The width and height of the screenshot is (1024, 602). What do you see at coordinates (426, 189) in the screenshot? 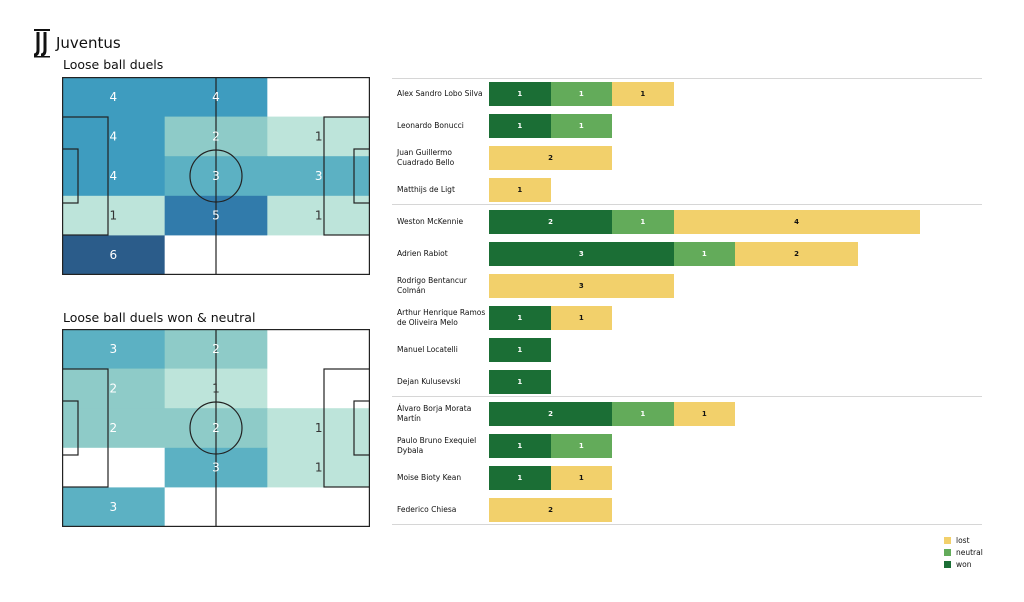
I see `player-name: Matthijs de Ligt` at bounding box center [426, 189].